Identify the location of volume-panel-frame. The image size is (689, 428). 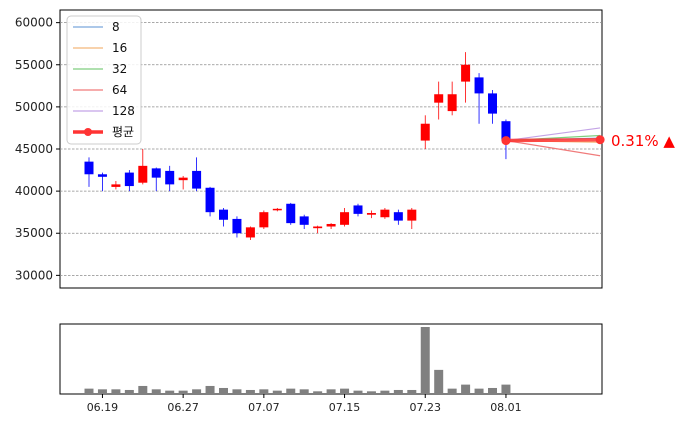
(331, 359).